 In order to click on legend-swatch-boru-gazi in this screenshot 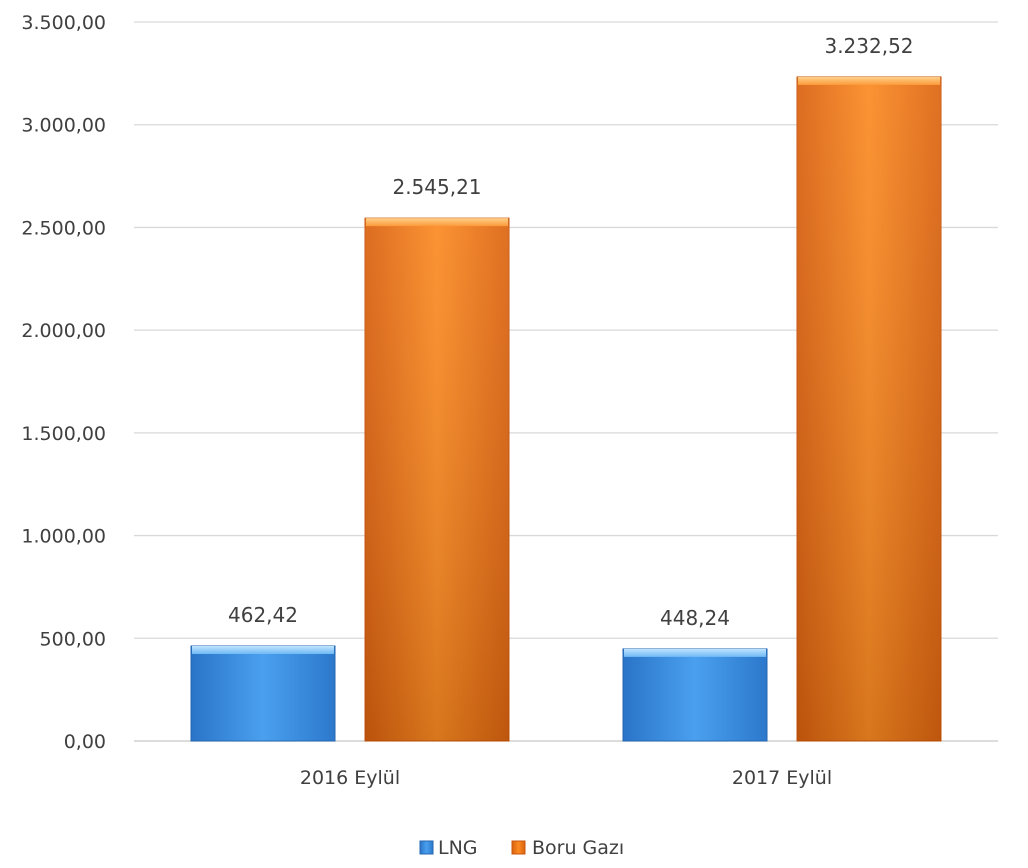, I will do `click(518, 847)`.